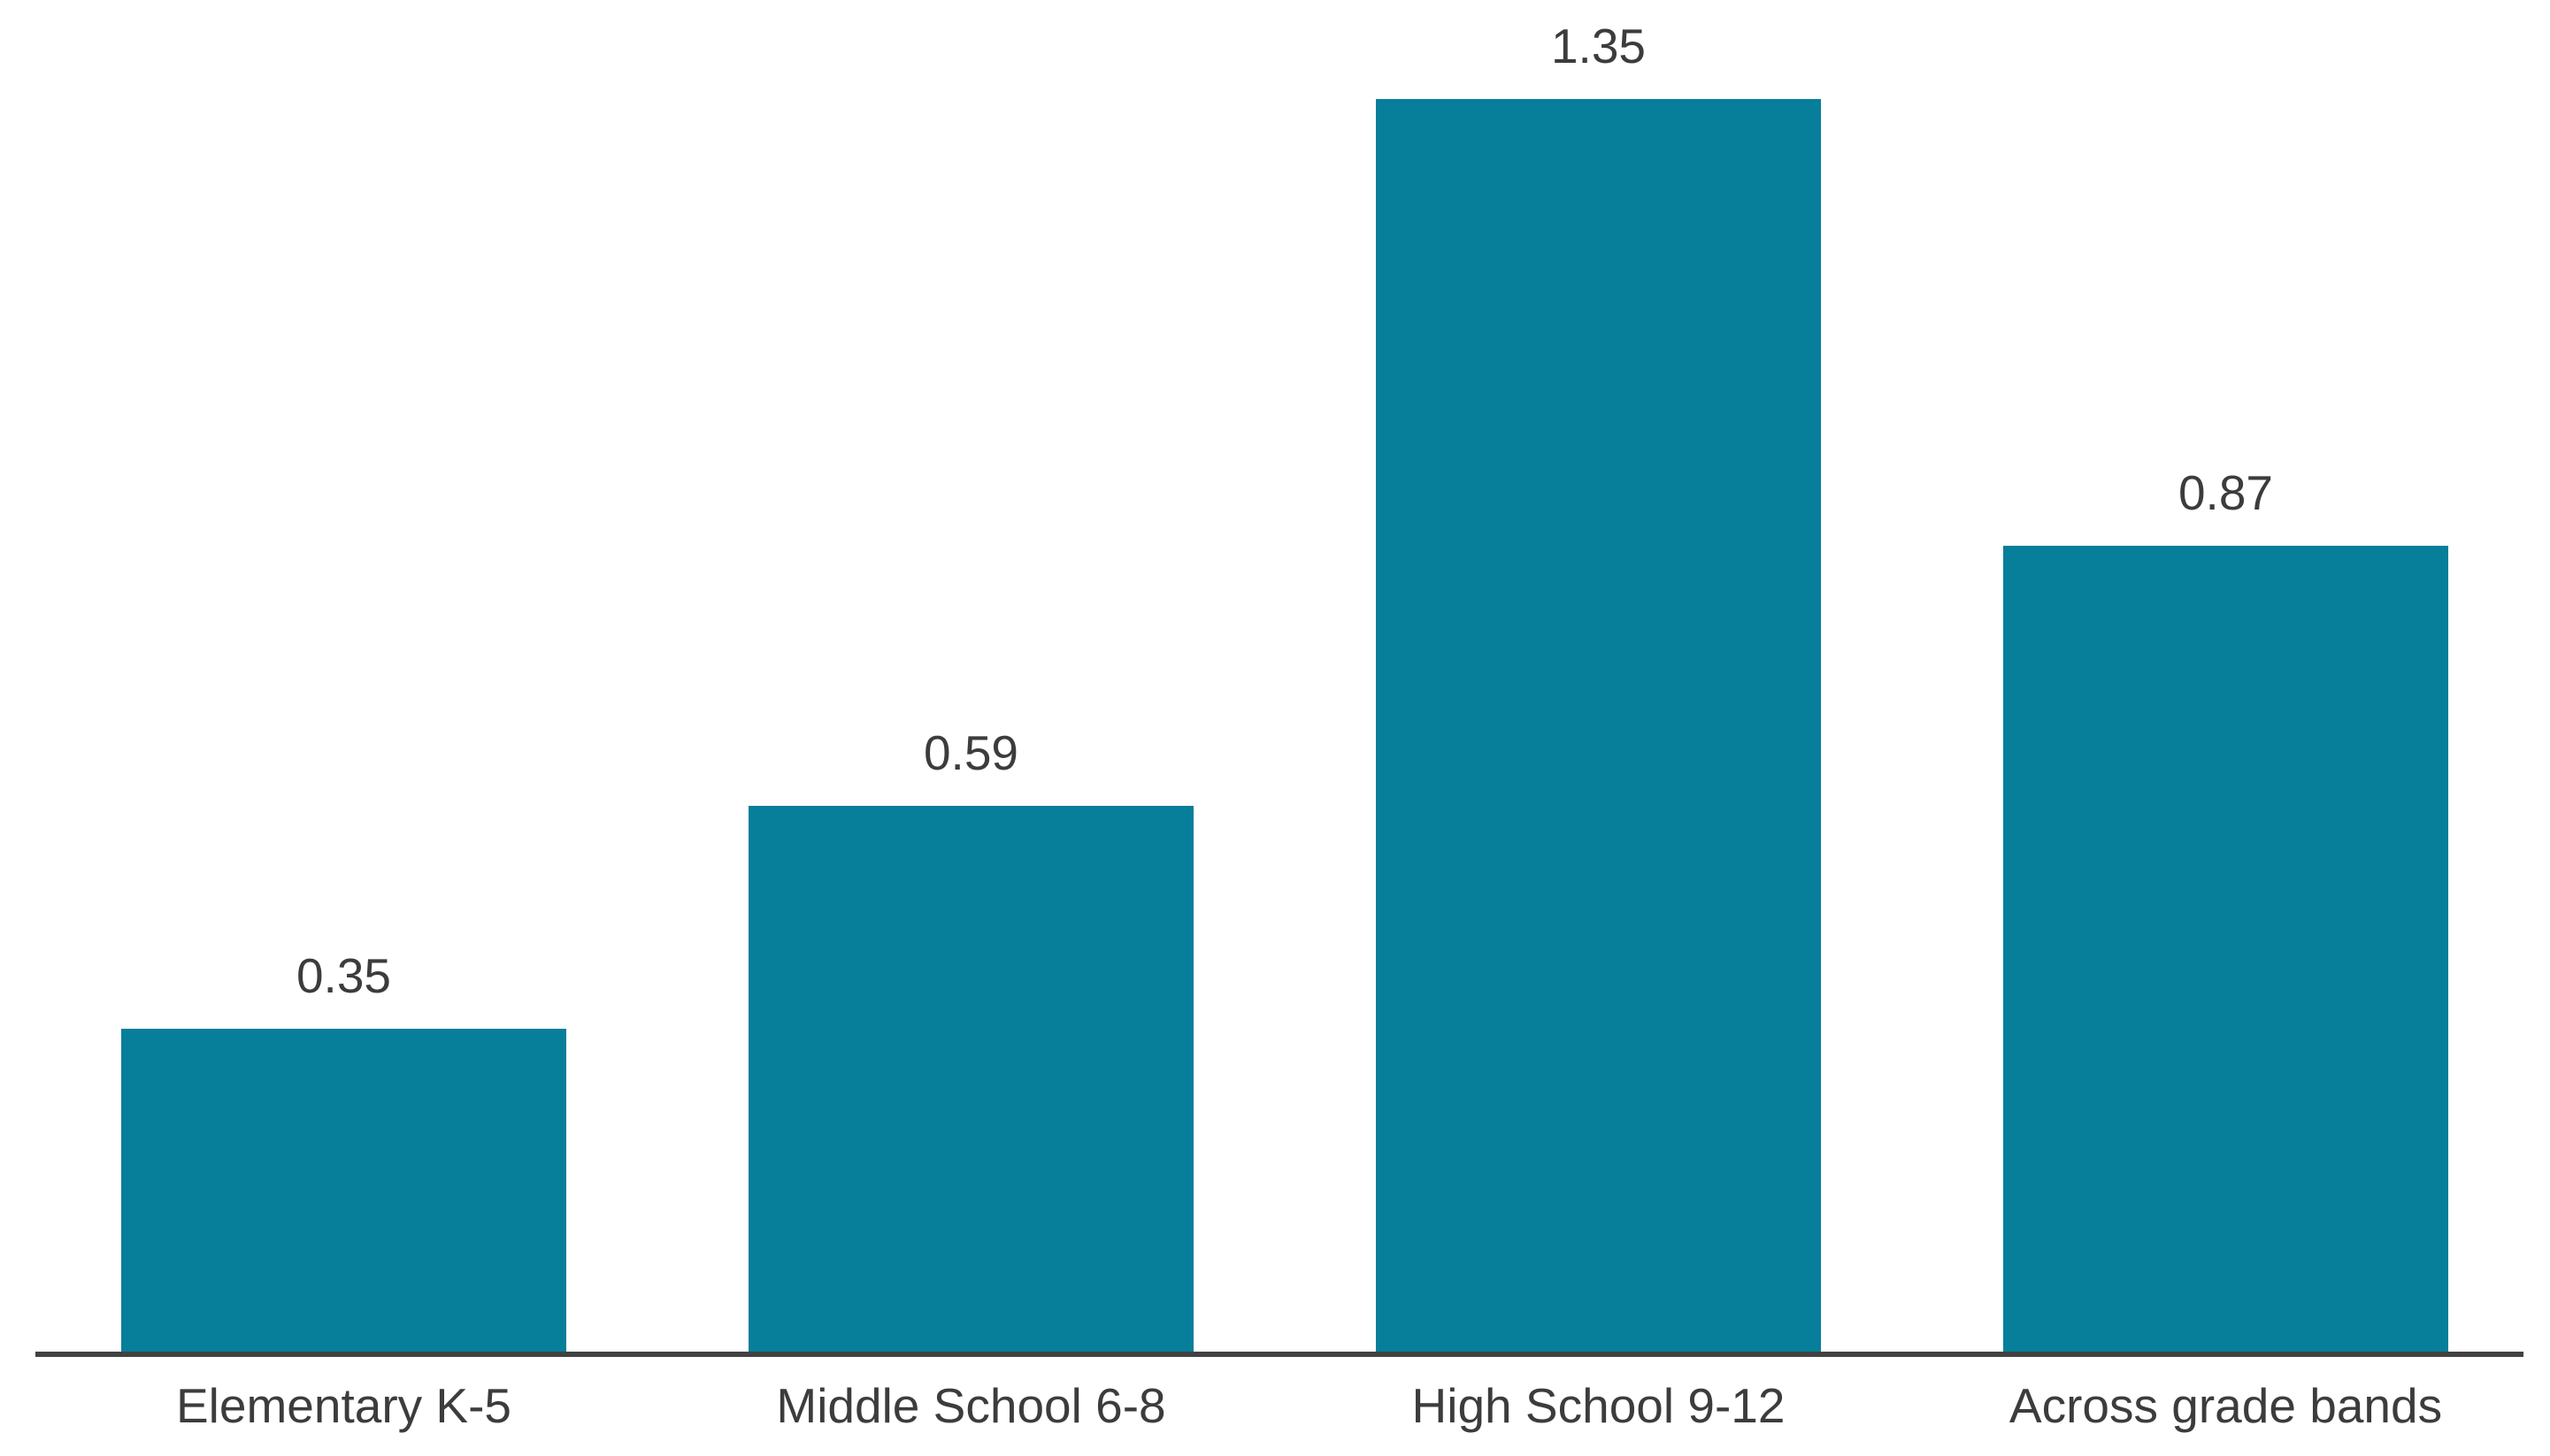 The width and height of the screenshot is (2550, 1456). I want to click on bar-value-label: 0.35, so click(344, 975).